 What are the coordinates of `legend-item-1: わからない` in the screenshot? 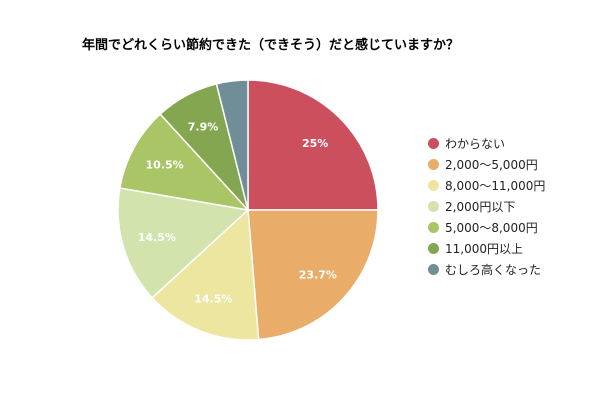 It's located at (486, 143).